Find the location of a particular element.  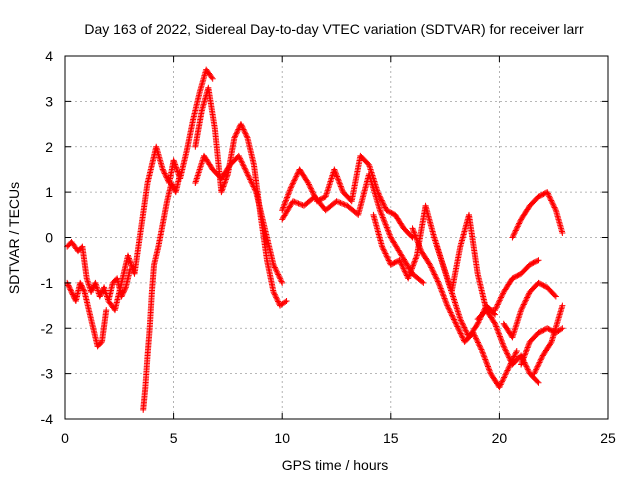

y-tick-label: -3 is located at coordinates (47, 374).